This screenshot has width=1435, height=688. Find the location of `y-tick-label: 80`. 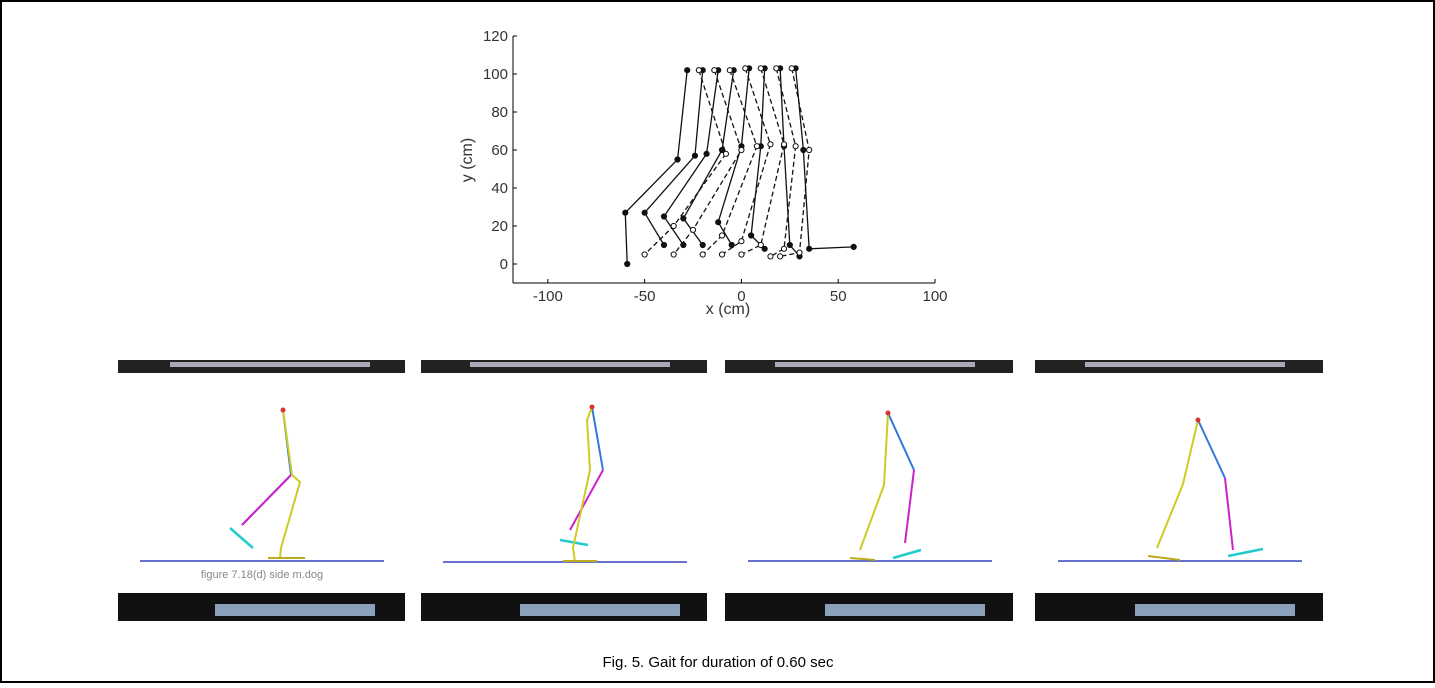

y-tick-label: 80 is located at coordinates (499, 112).